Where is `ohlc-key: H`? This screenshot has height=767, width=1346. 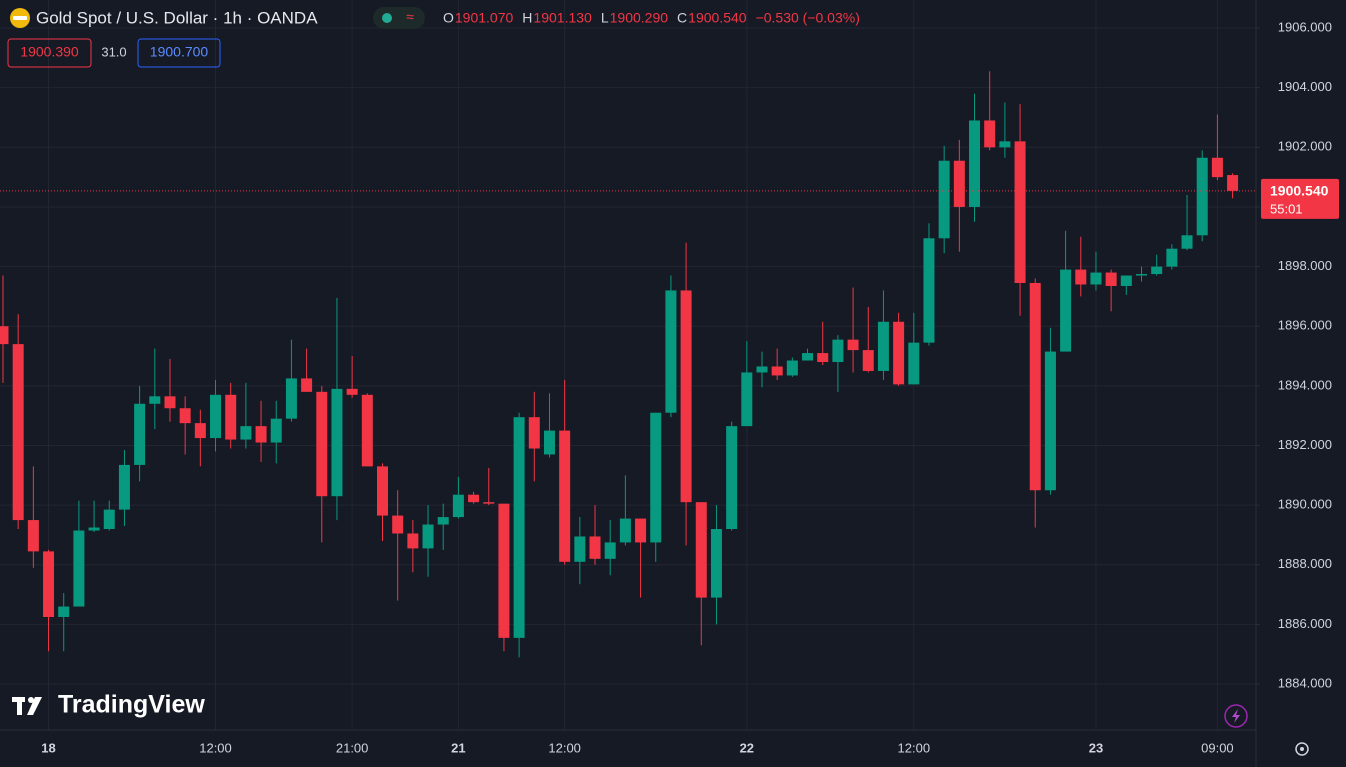
ohlc-key: H is located at coordinates (527, 18).